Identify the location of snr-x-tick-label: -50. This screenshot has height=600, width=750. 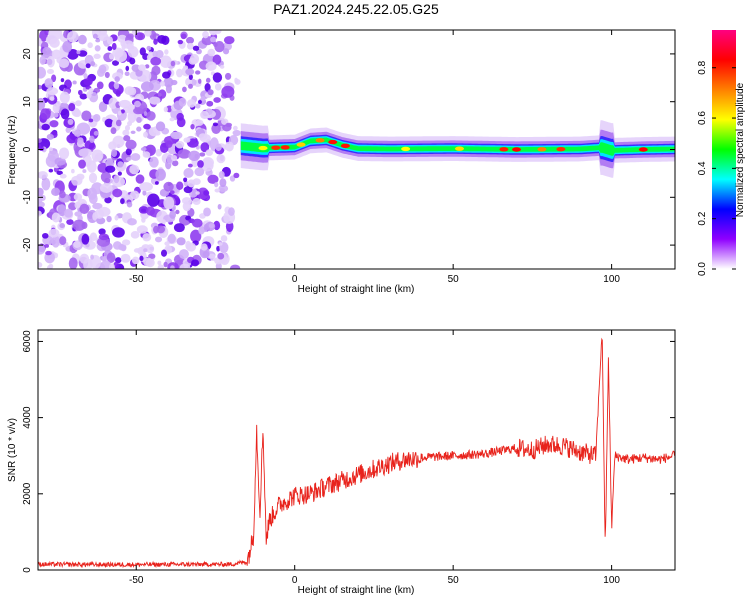
(136, 580).